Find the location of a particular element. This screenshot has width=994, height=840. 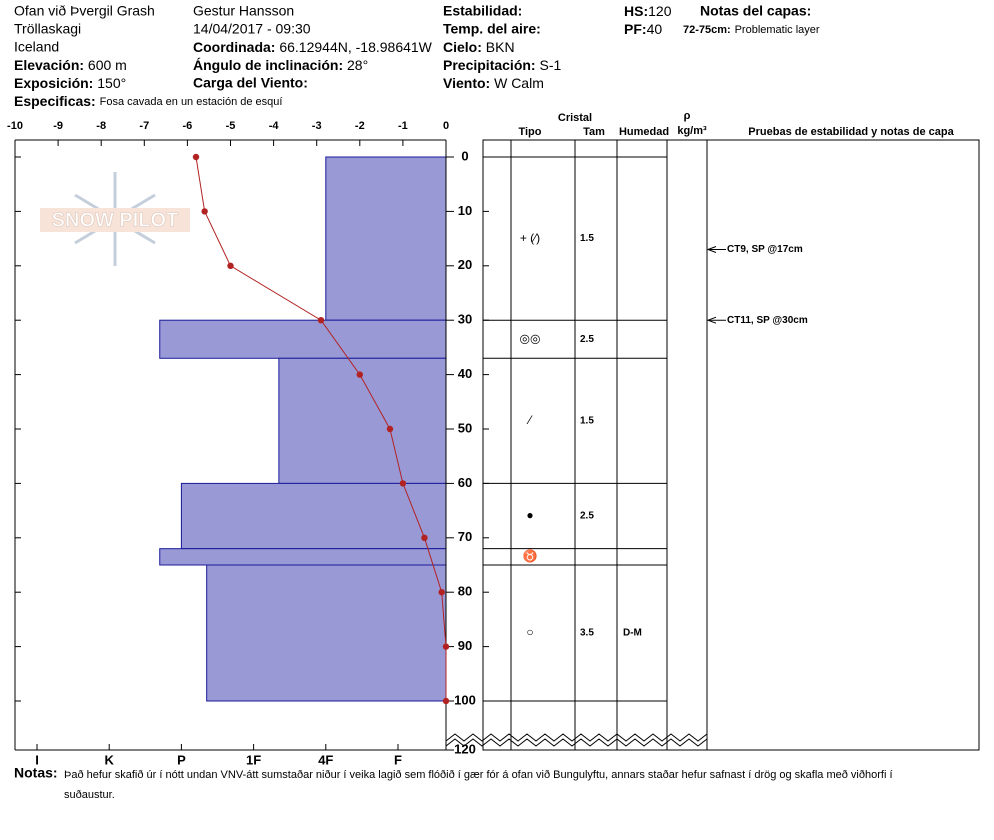

logo-text: SNOW PILOT is located at coordinates (115, 220).